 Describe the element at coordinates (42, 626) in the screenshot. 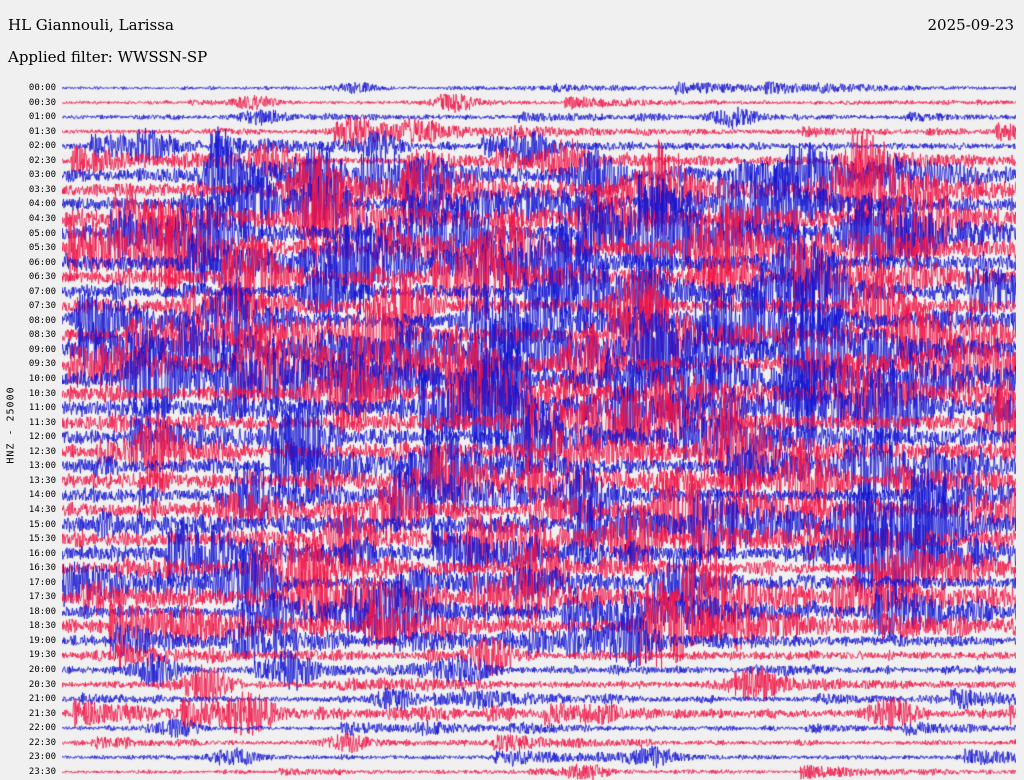

I see `time-label-18:30: 18:30` at that location.